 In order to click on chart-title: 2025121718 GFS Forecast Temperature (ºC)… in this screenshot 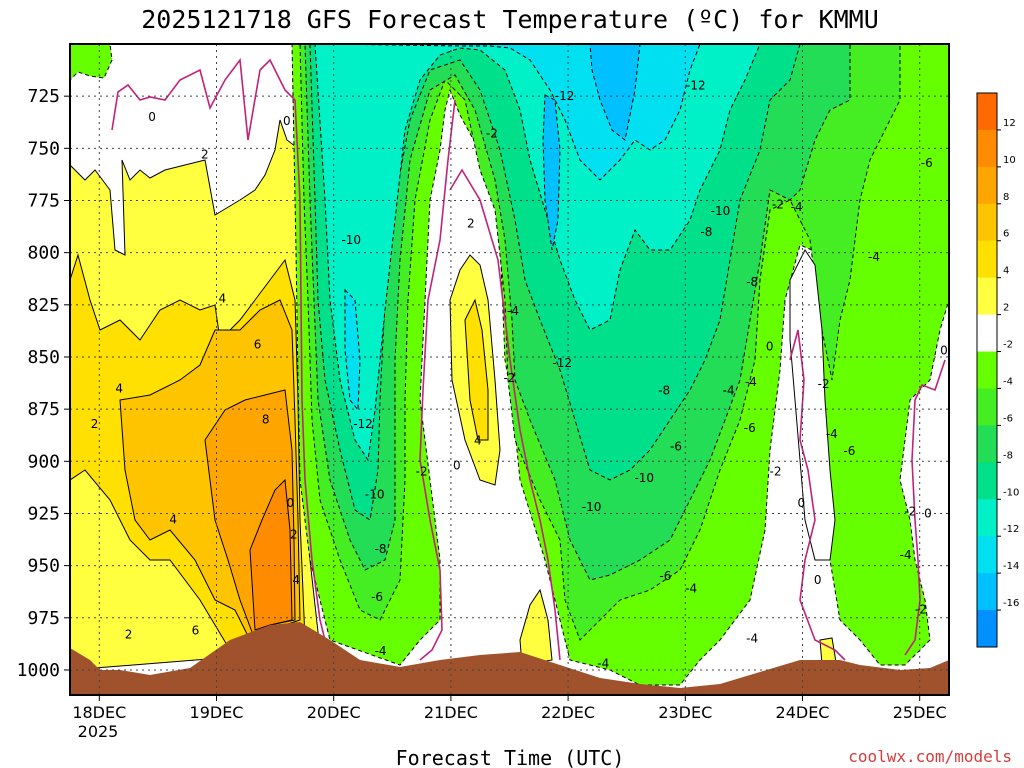, I will do `click(510, 19)`.